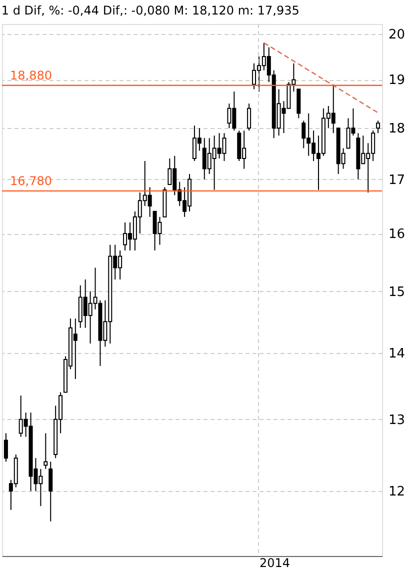 Image resolution: width=417 pixels, height=579 pixels. What do you see at coordinates (275, 563) in the screenshot?
I see `annotation: 2014` at bounding box center [275, 563].